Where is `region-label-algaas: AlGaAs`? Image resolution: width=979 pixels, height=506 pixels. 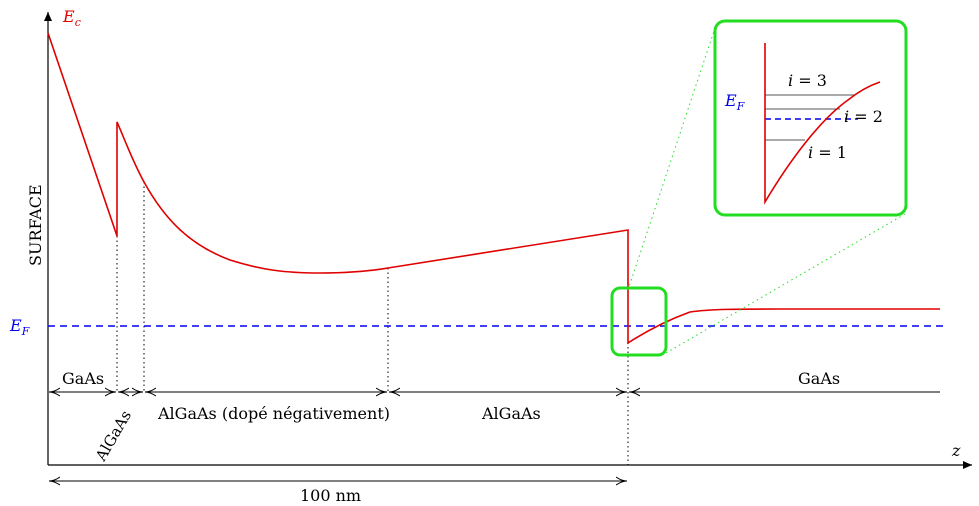
region-label-algaas: AlGaAs is located at coordinates (511, 413).